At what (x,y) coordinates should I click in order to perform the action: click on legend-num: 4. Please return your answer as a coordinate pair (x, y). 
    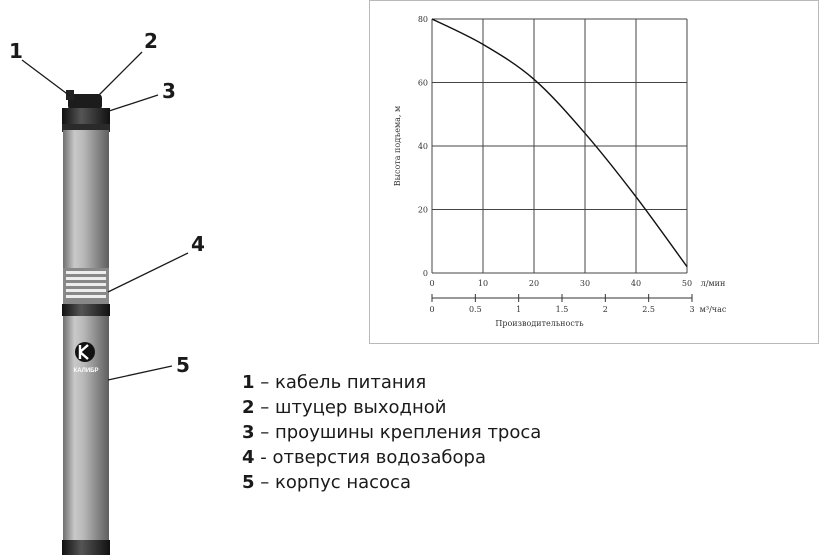
    Looking at the image, I should click on (248, 457).